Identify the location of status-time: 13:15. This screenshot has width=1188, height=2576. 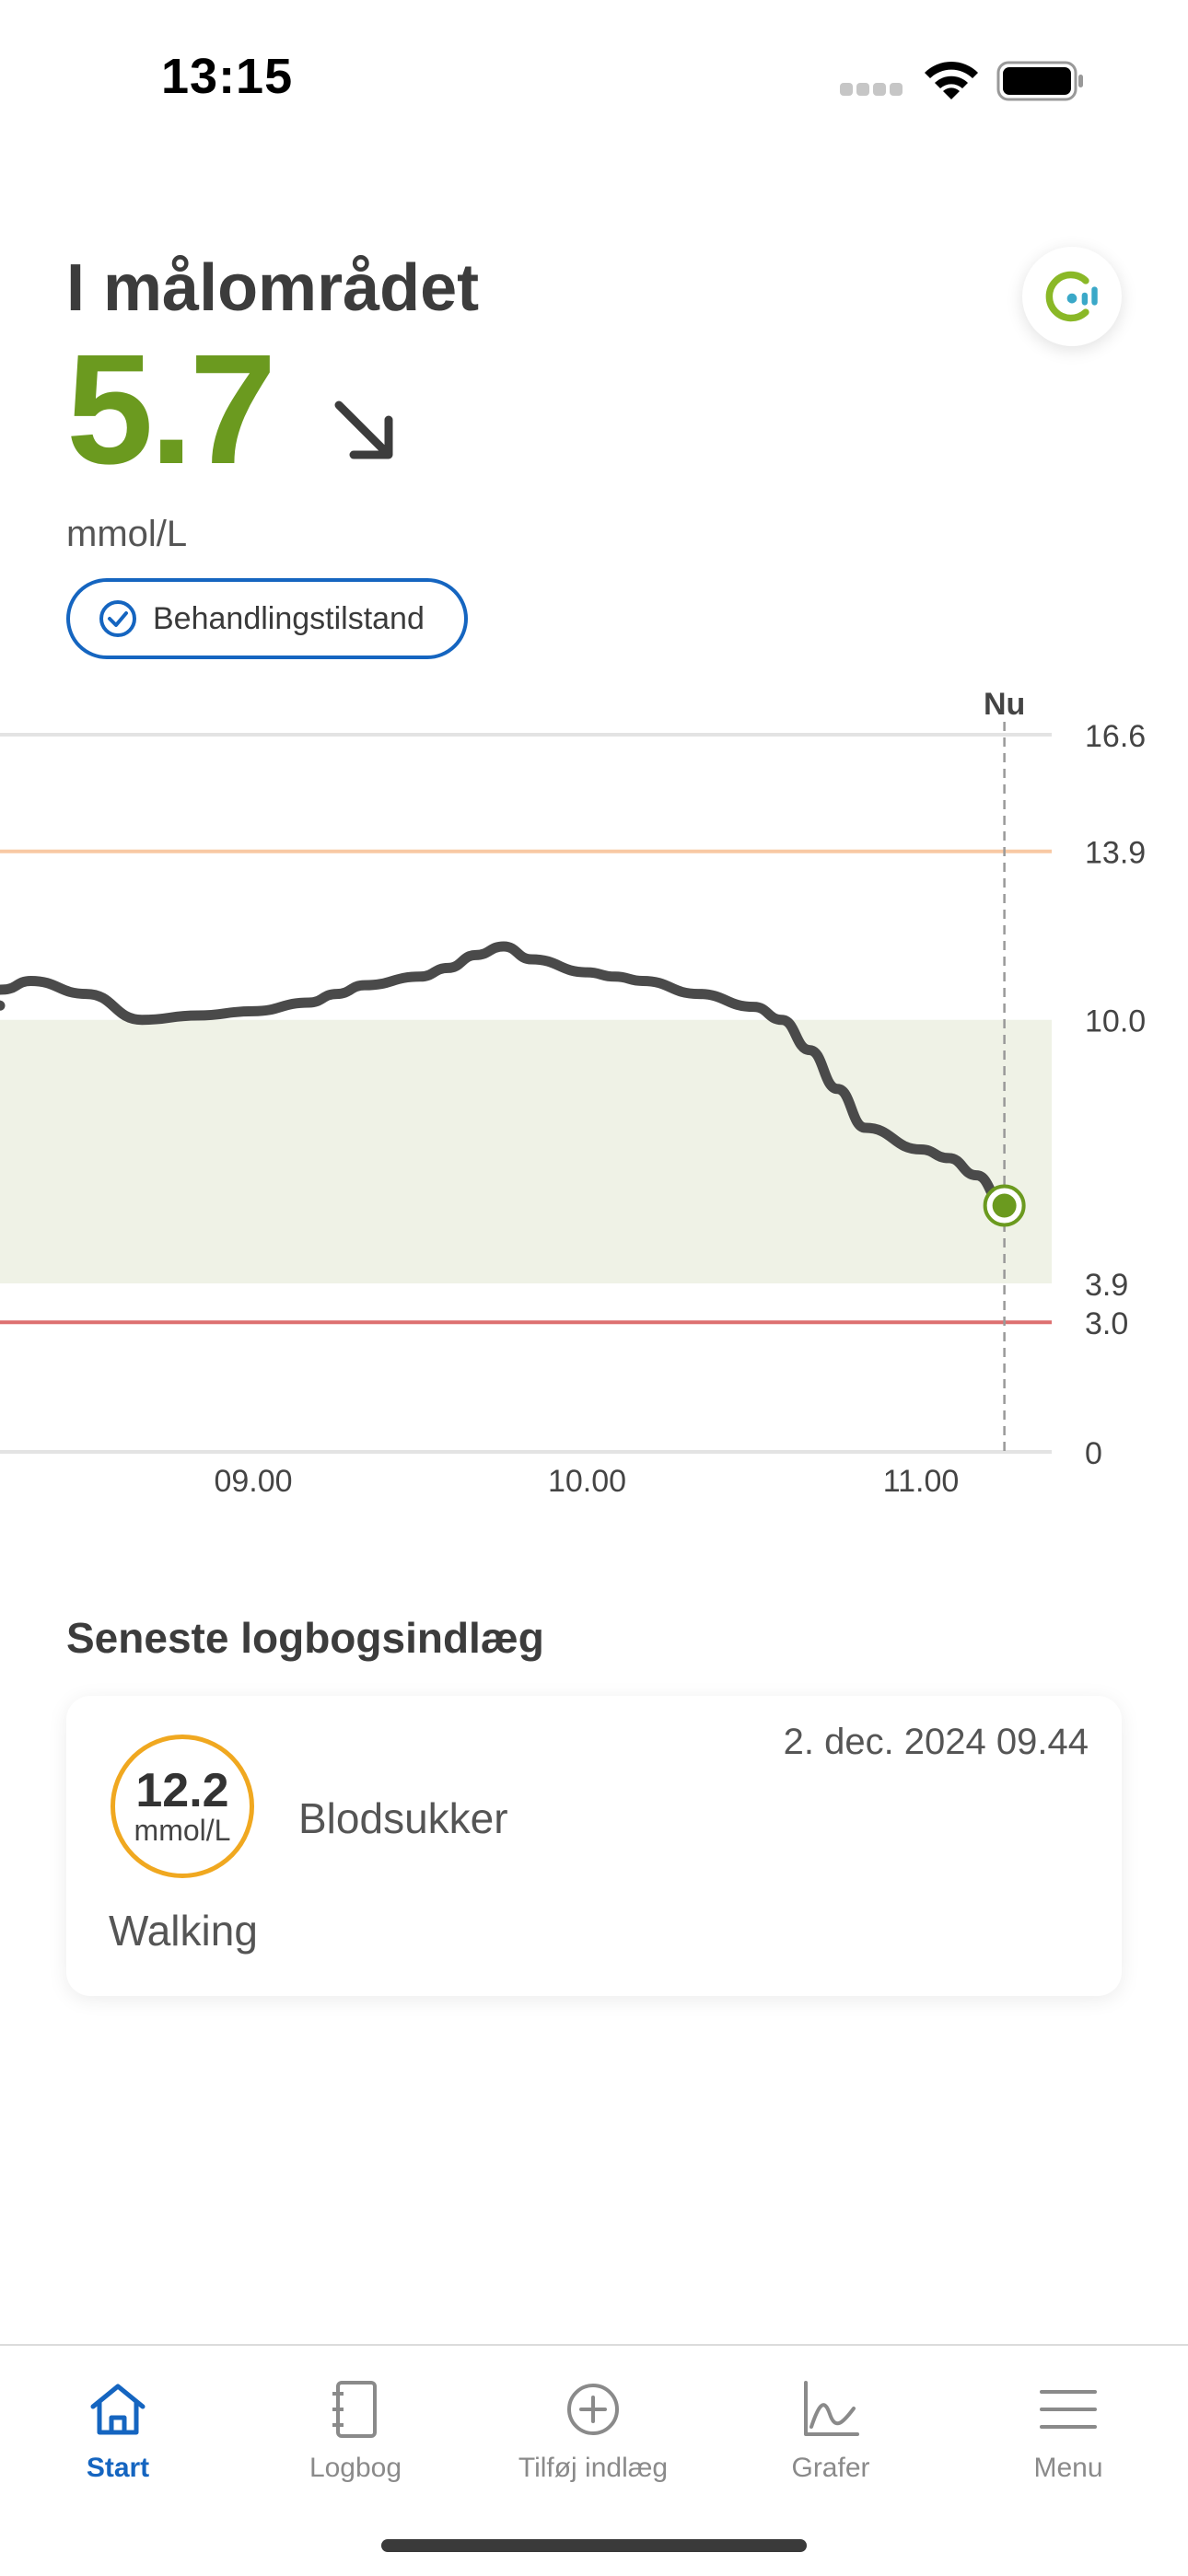
(227, 76).